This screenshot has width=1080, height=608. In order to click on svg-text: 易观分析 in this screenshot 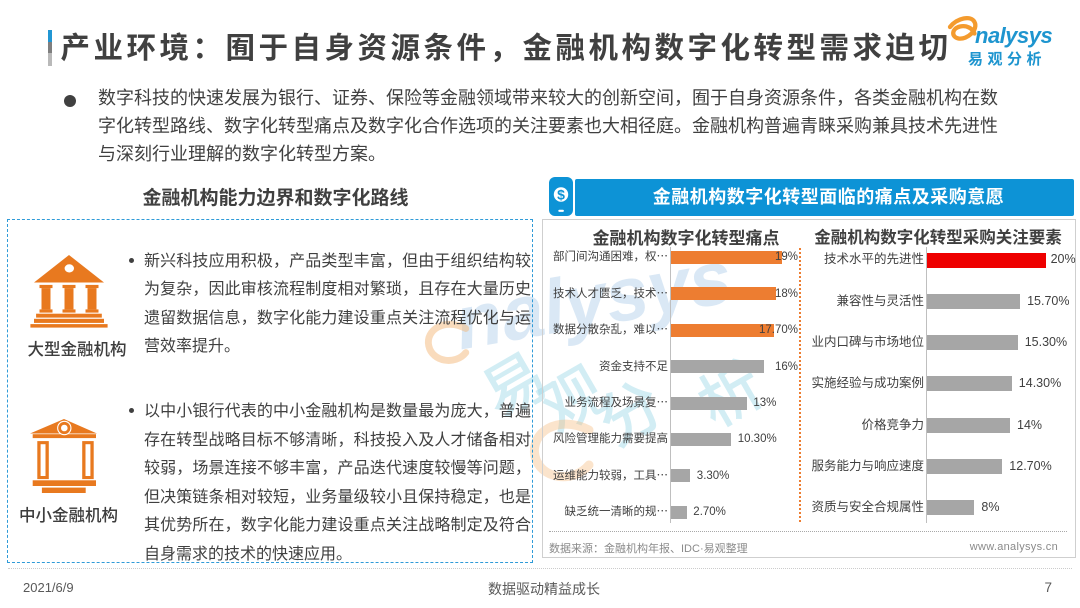, I will do `click(1007, 59)`.